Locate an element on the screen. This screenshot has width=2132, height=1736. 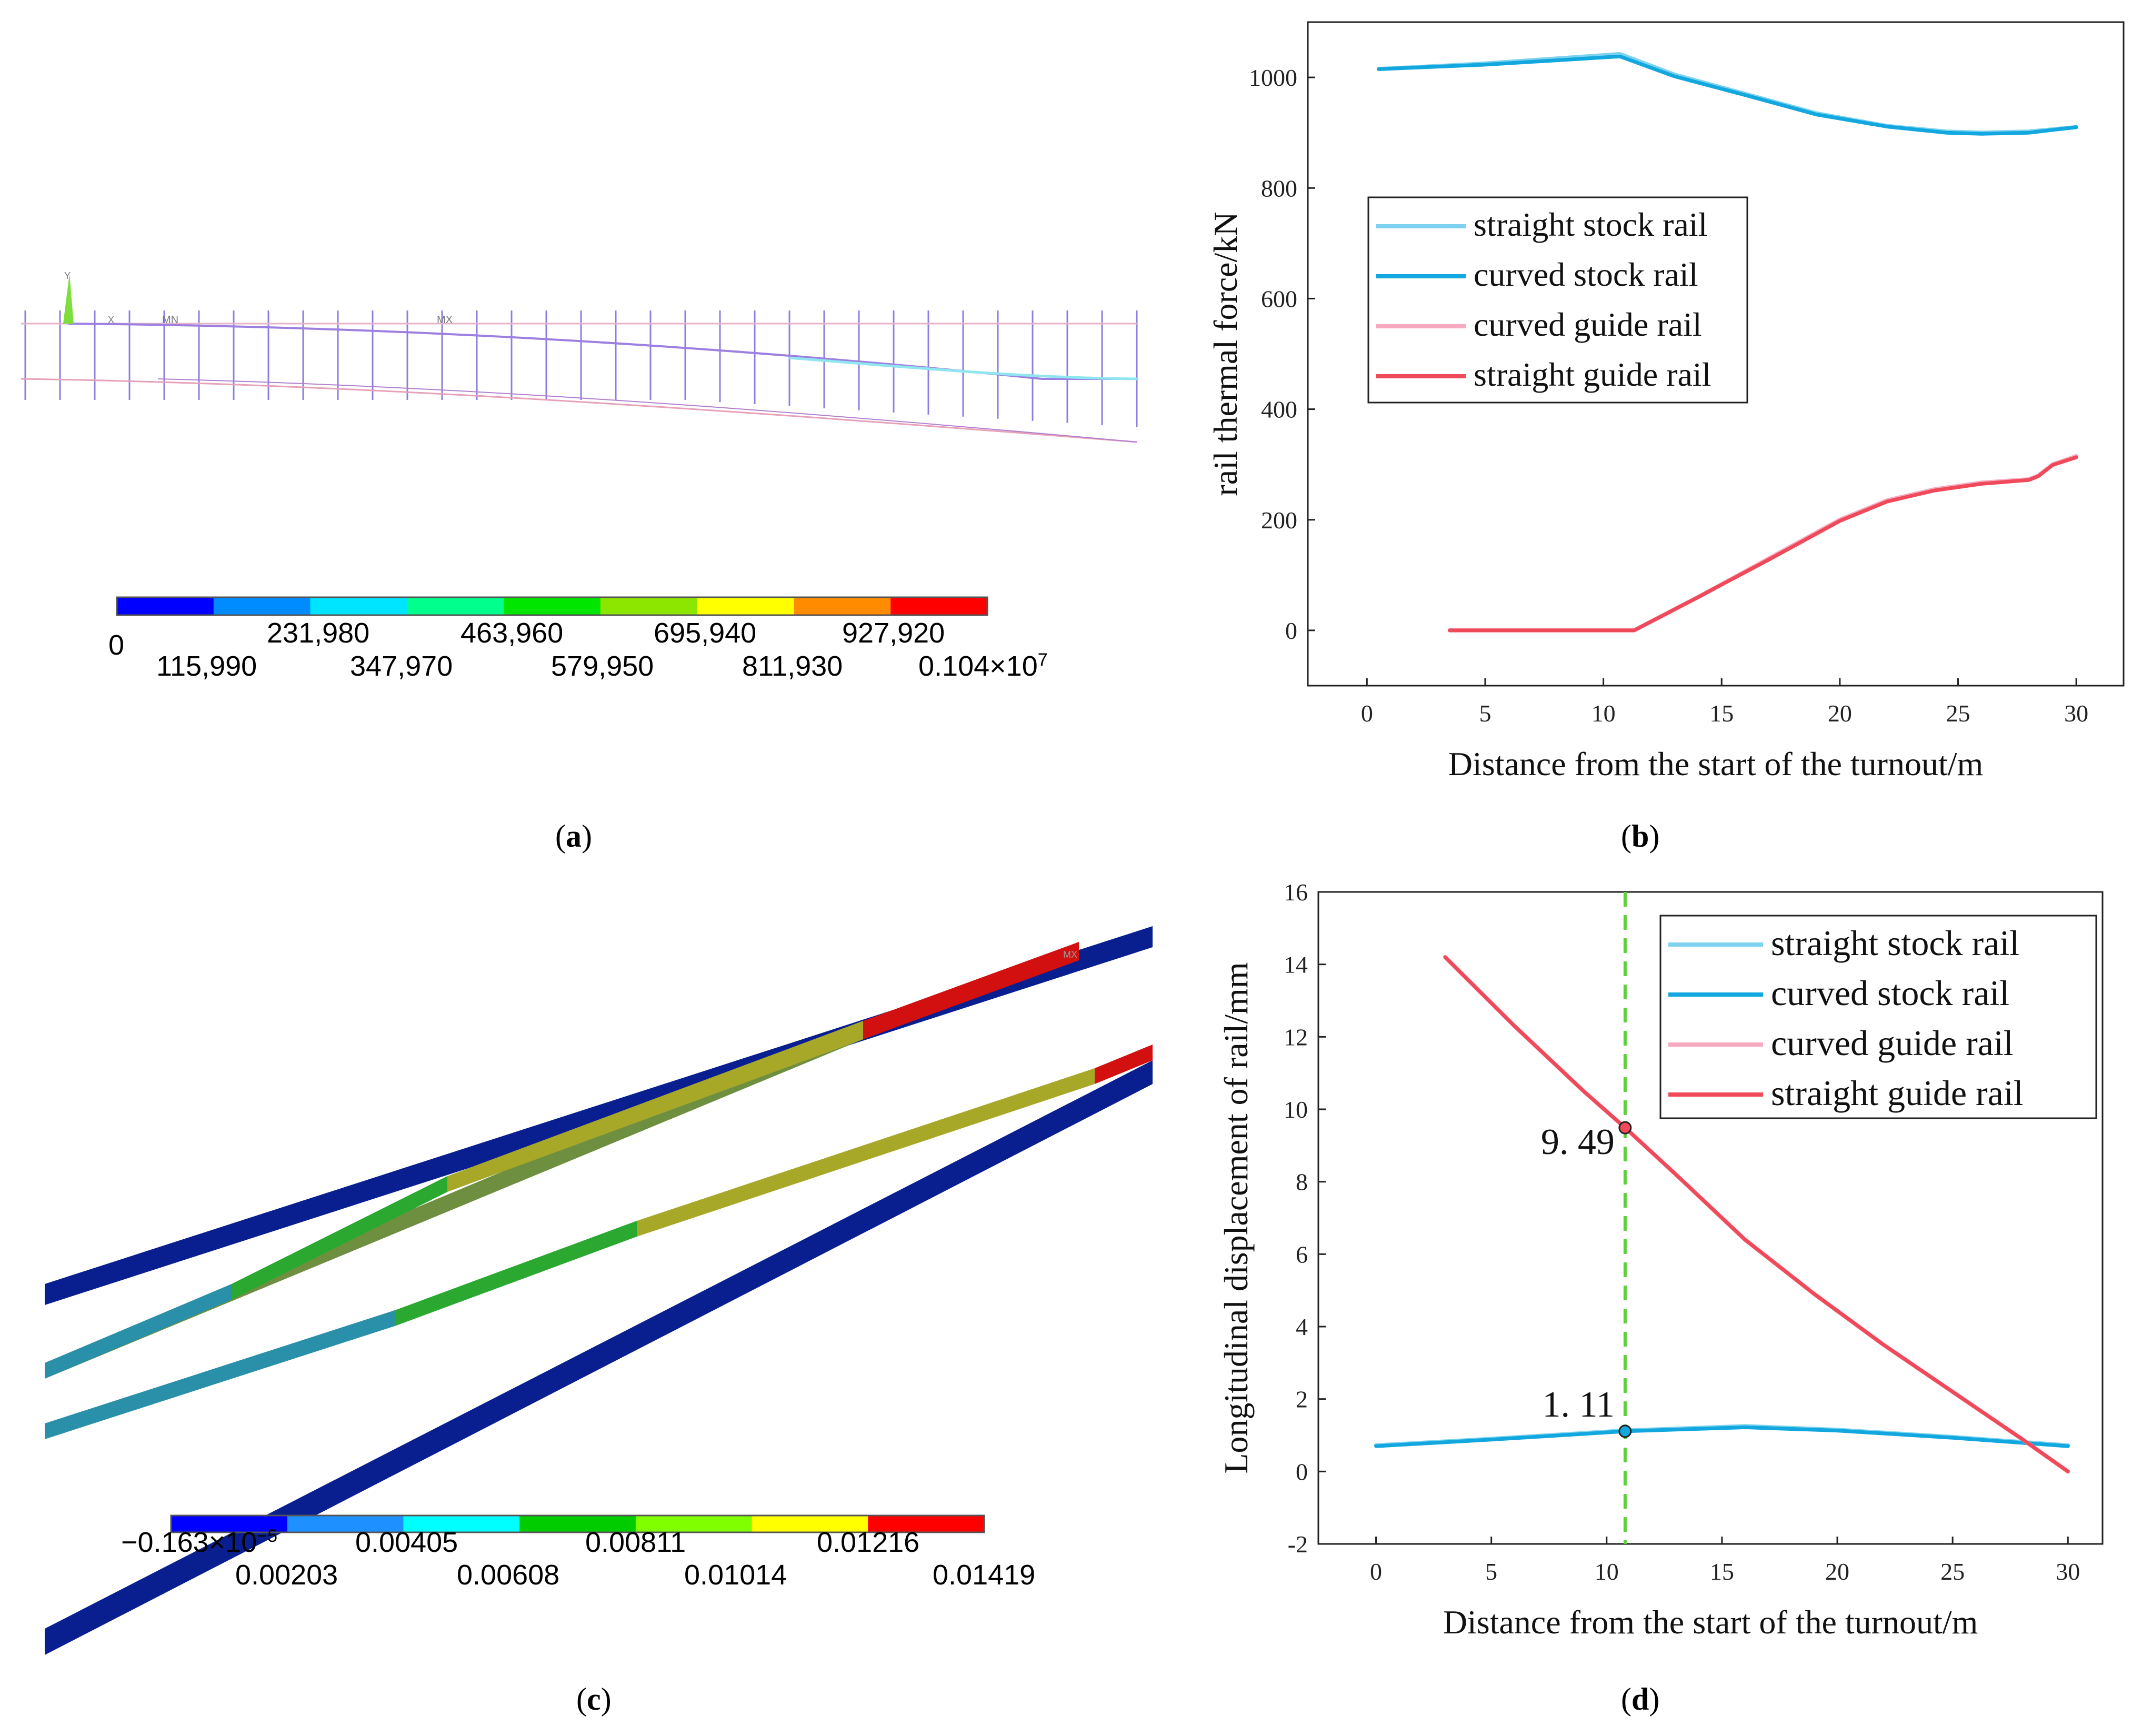
rail-line-stock is located at coordinates (602, 351).